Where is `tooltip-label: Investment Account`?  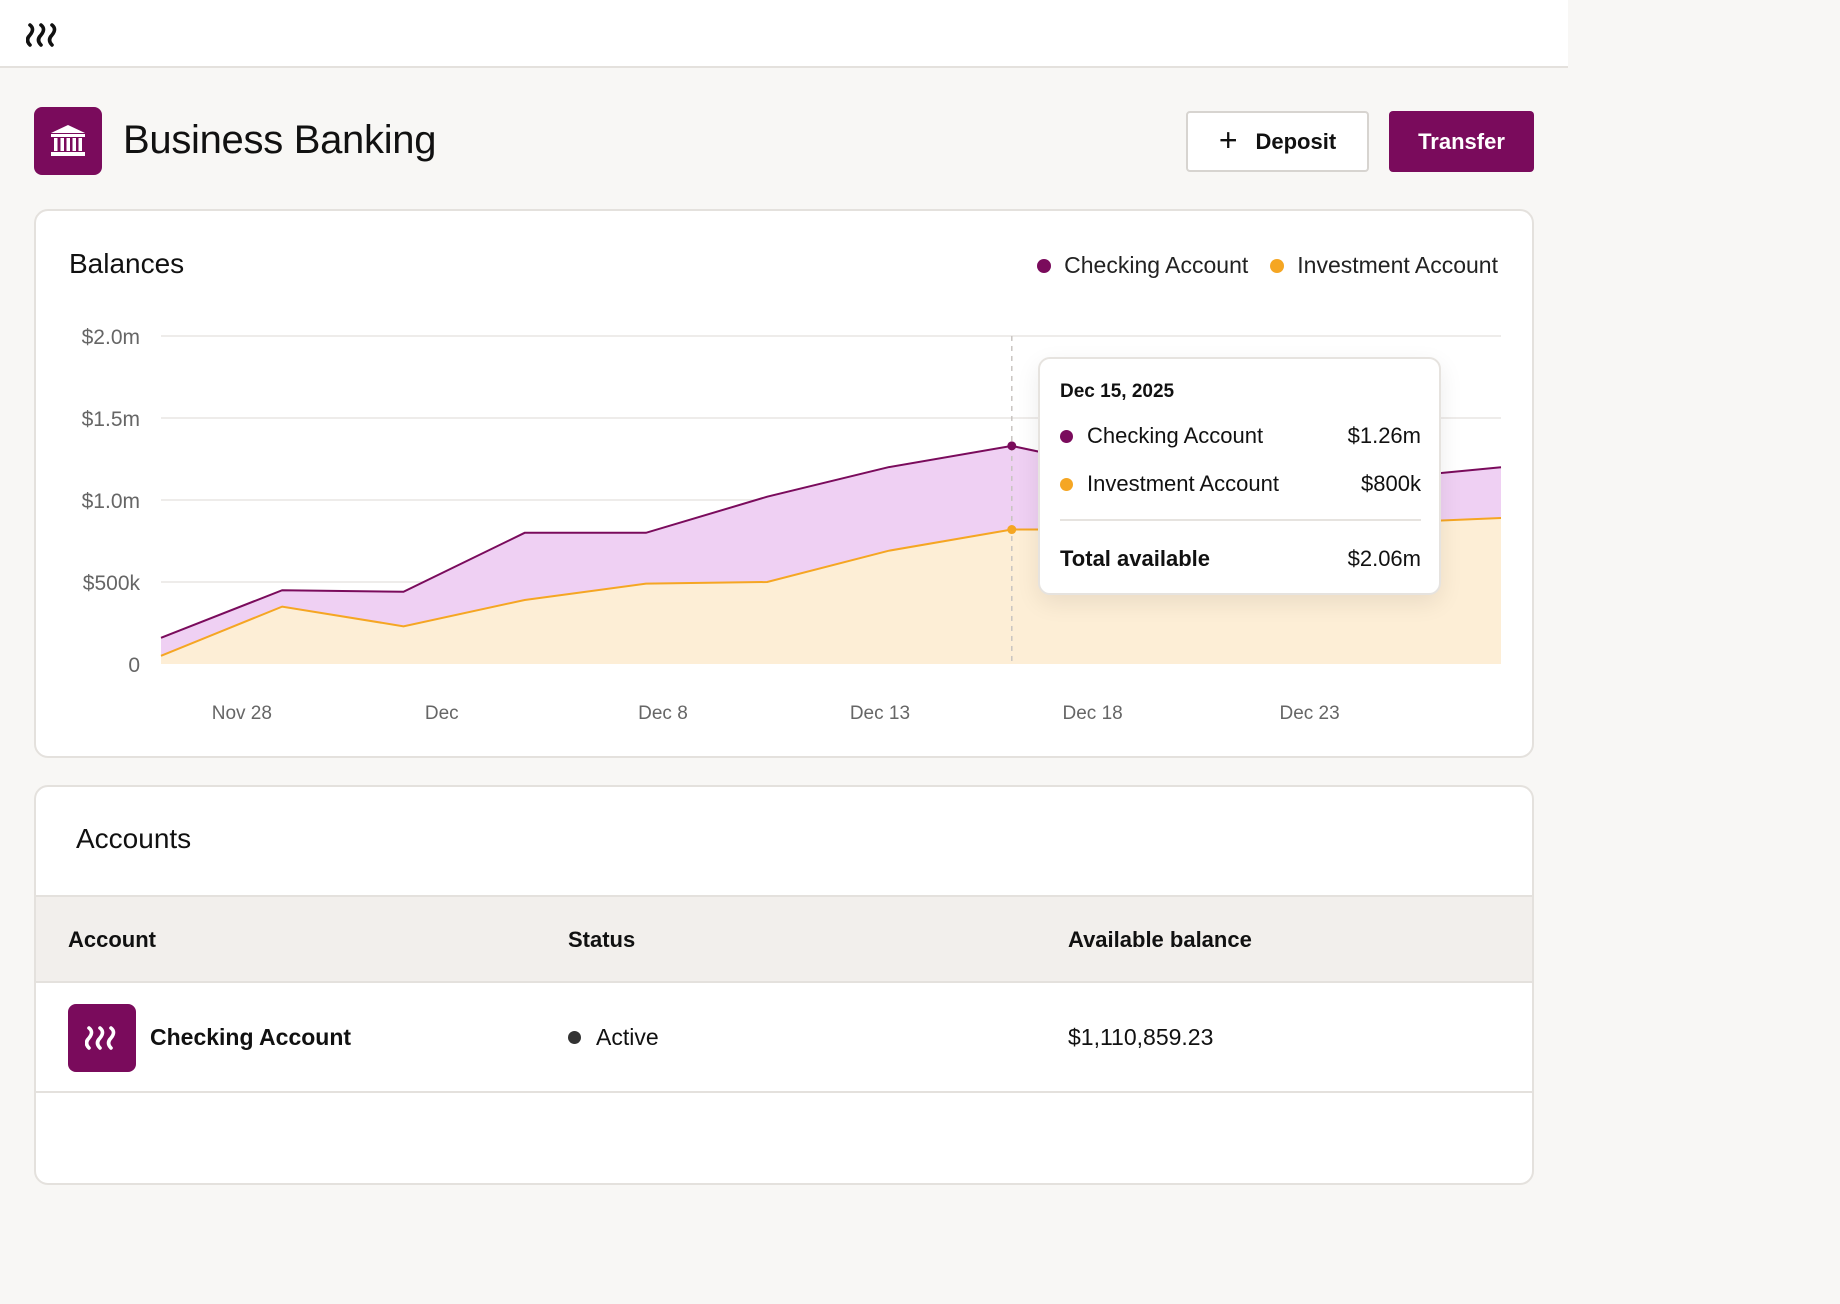 tooltip-label: Investment Account is located at coordinates (1183, 483).